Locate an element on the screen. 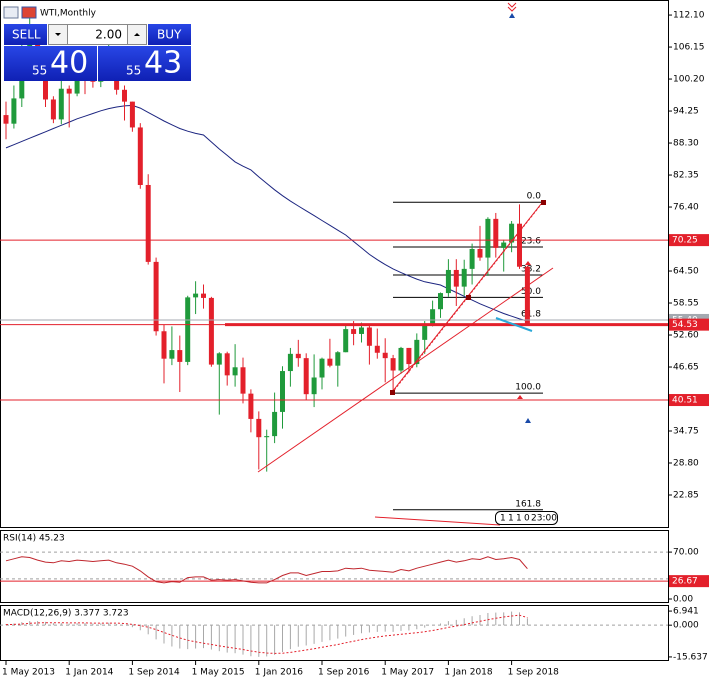 Image resolution: width=709 pixels, height=681 pixels. macd-frame is located at coordinates (334, 633).